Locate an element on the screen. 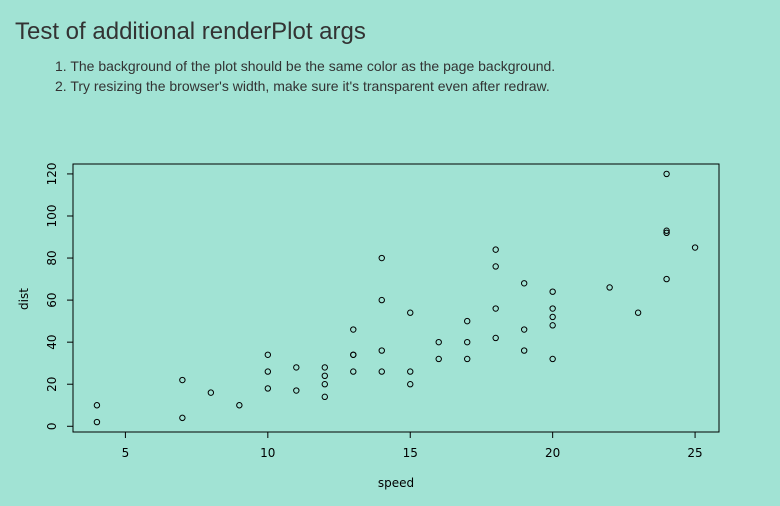  x-axis: 5 10 15 20 25 is located at coordinates (412, 445).